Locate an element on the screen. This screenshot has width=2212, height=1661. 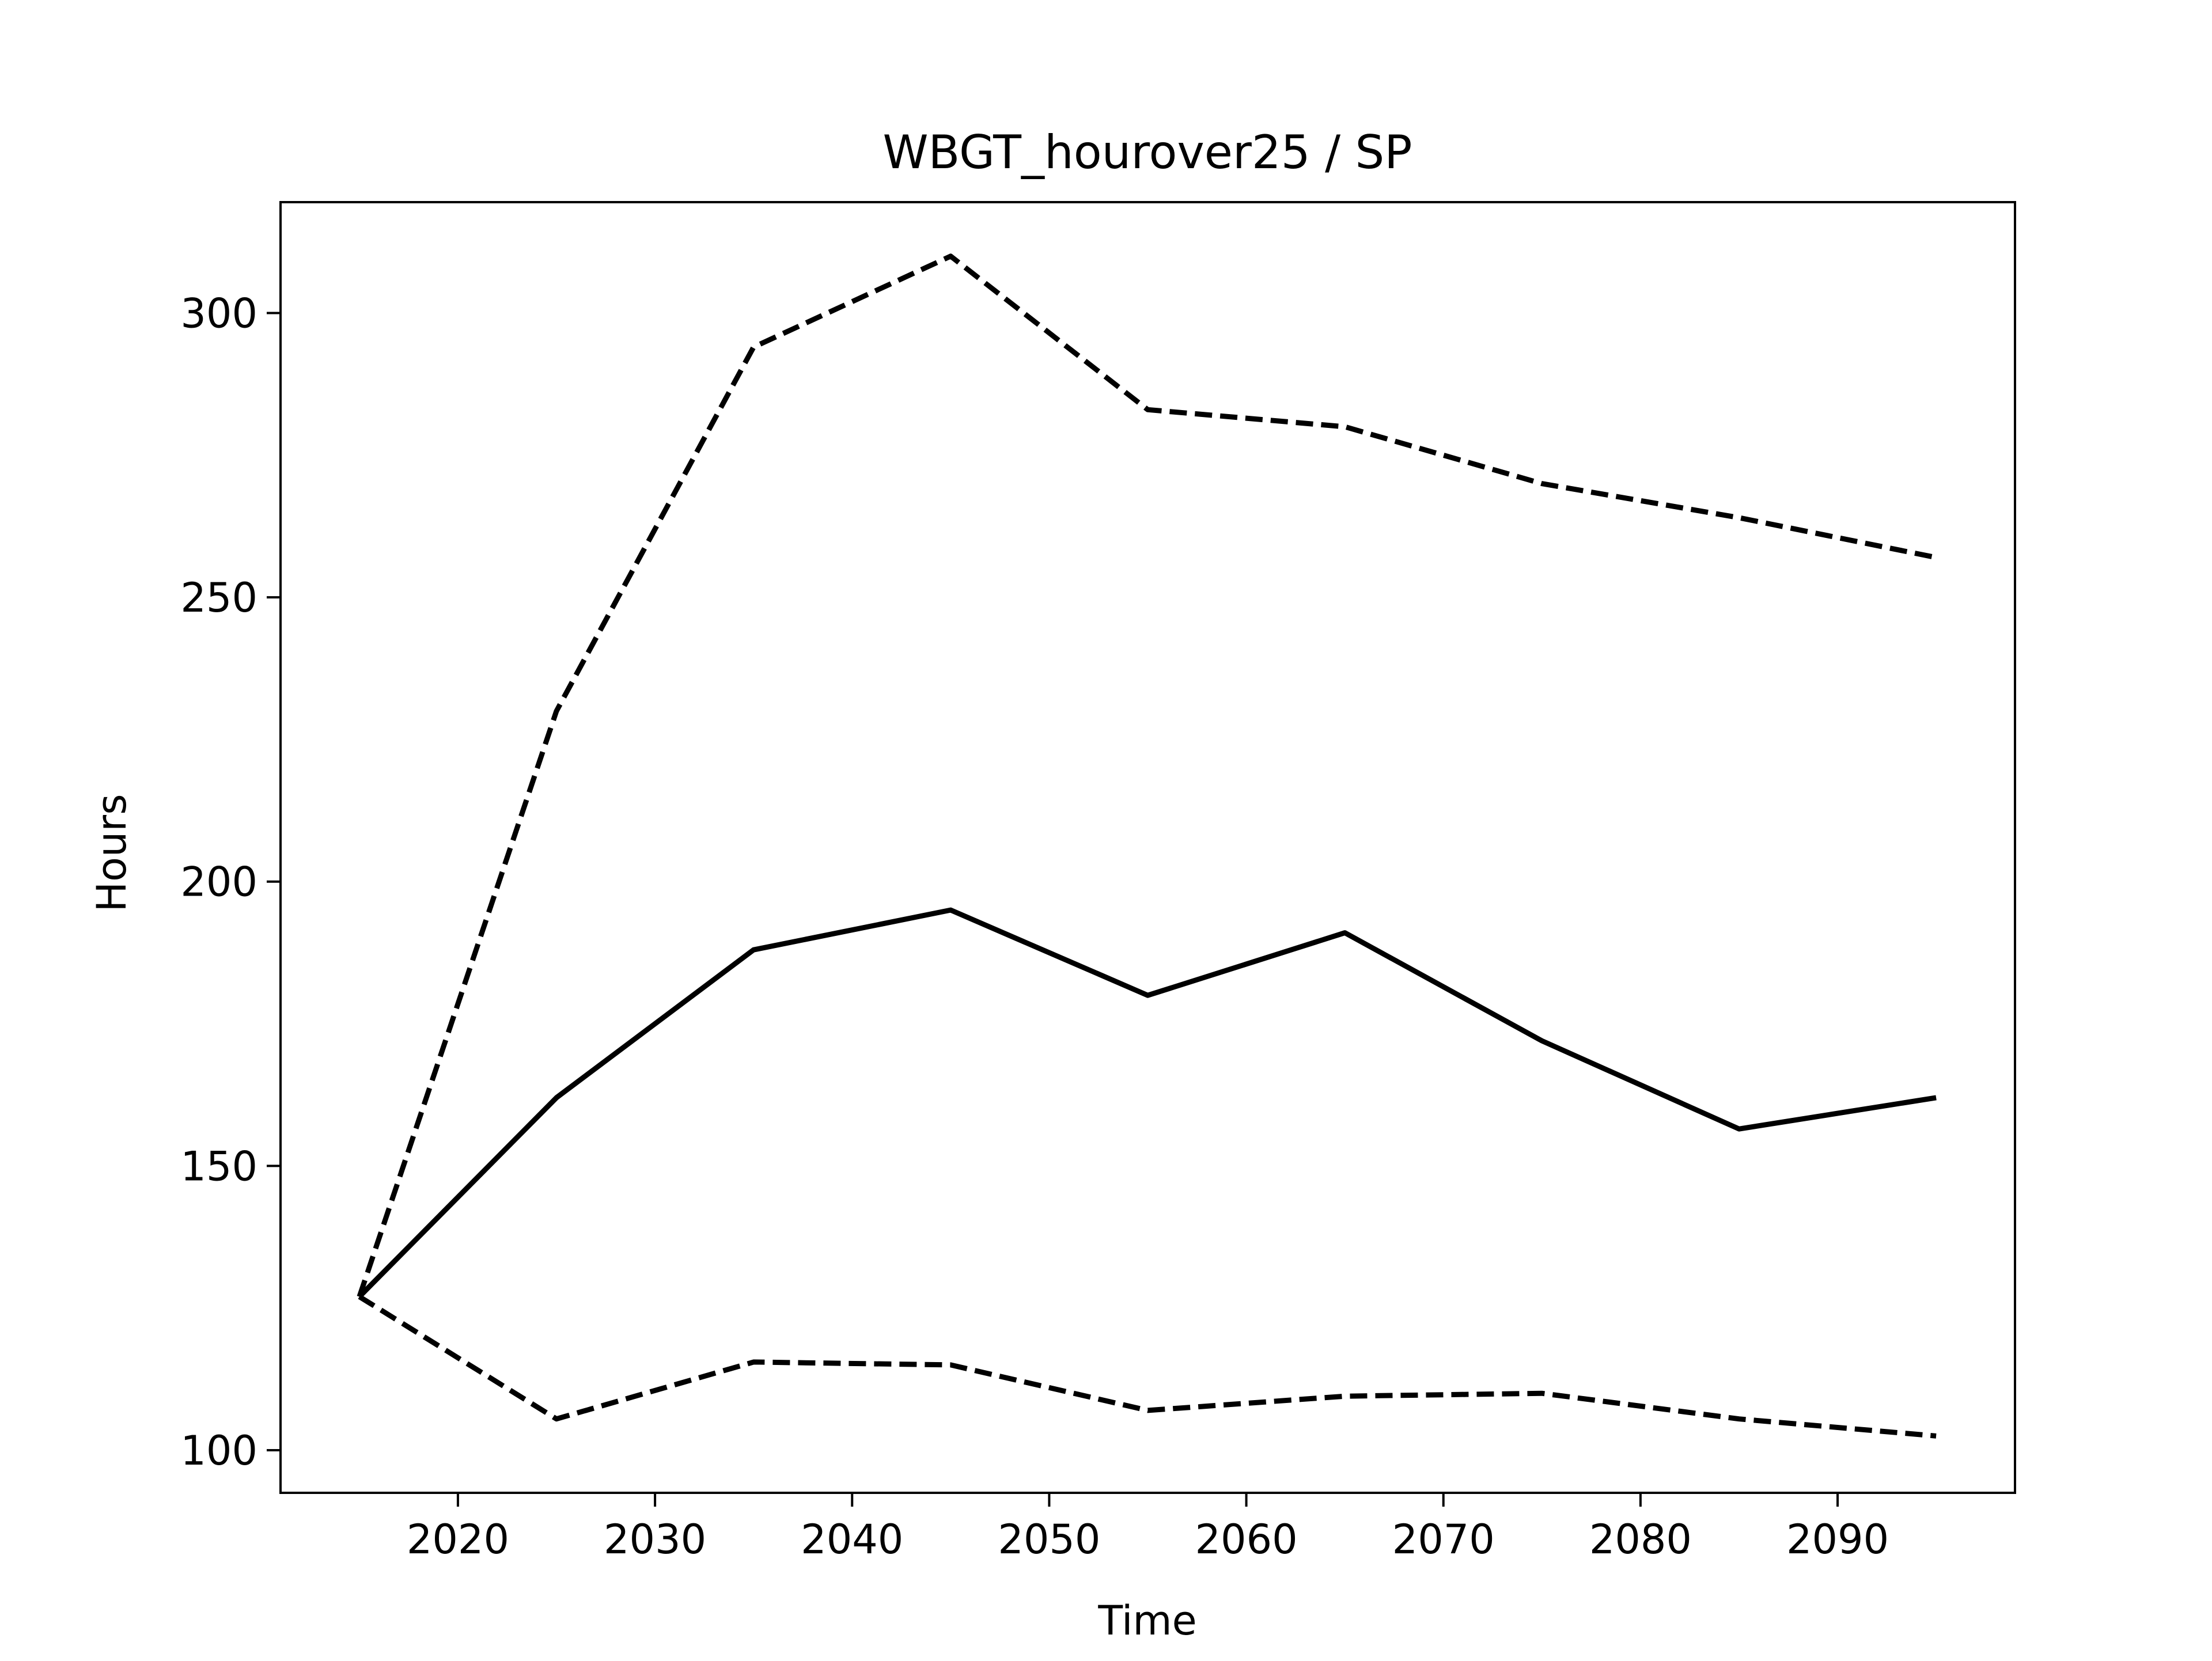
x-tick-label: 2060 is located at coordinates (1247, 1539).